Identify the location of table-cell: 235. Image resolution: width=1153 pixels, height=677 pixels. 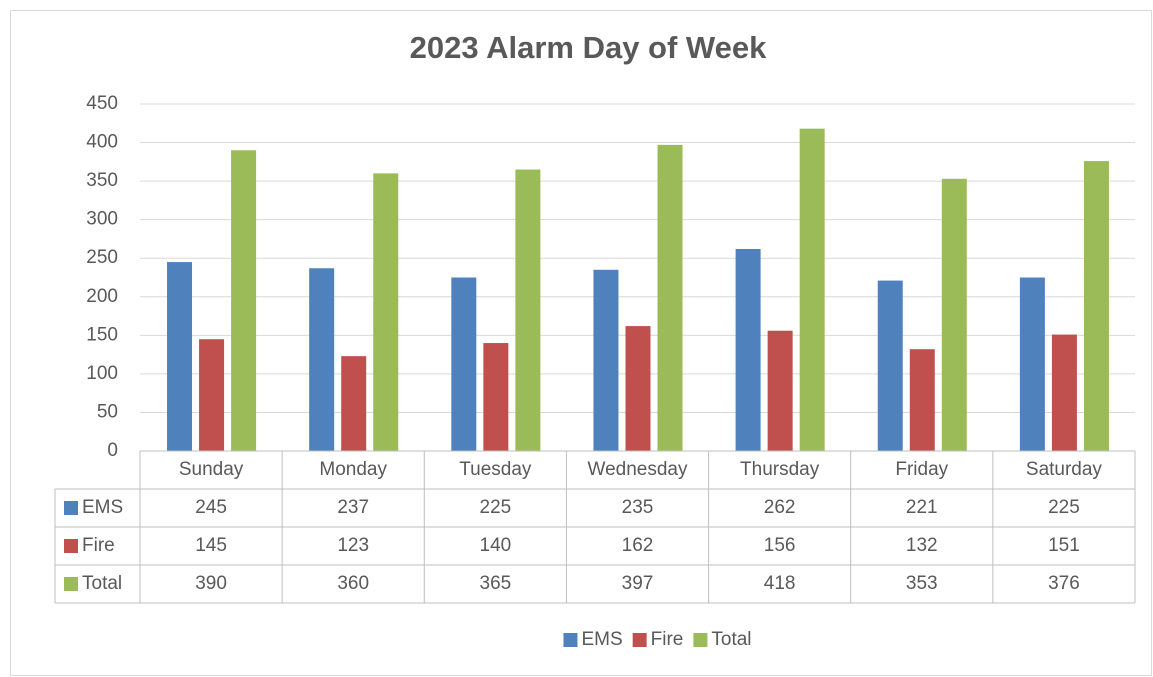
(638, 507).